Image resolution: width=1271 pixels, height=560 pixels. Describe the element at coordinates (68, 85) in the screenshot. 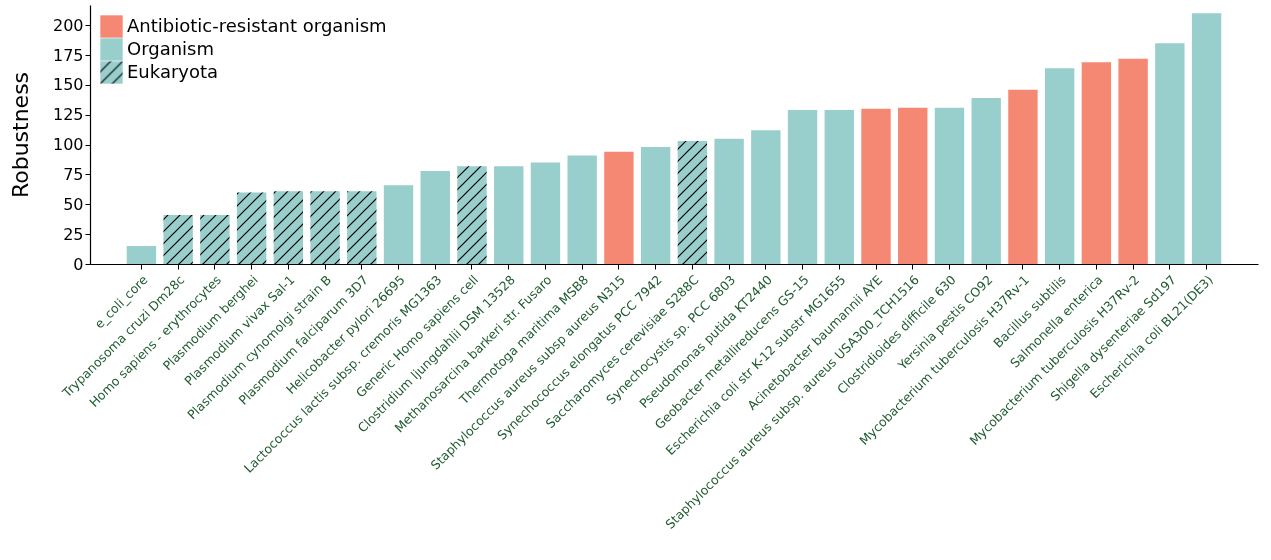

I see `y-tick-label: 150` at that location.